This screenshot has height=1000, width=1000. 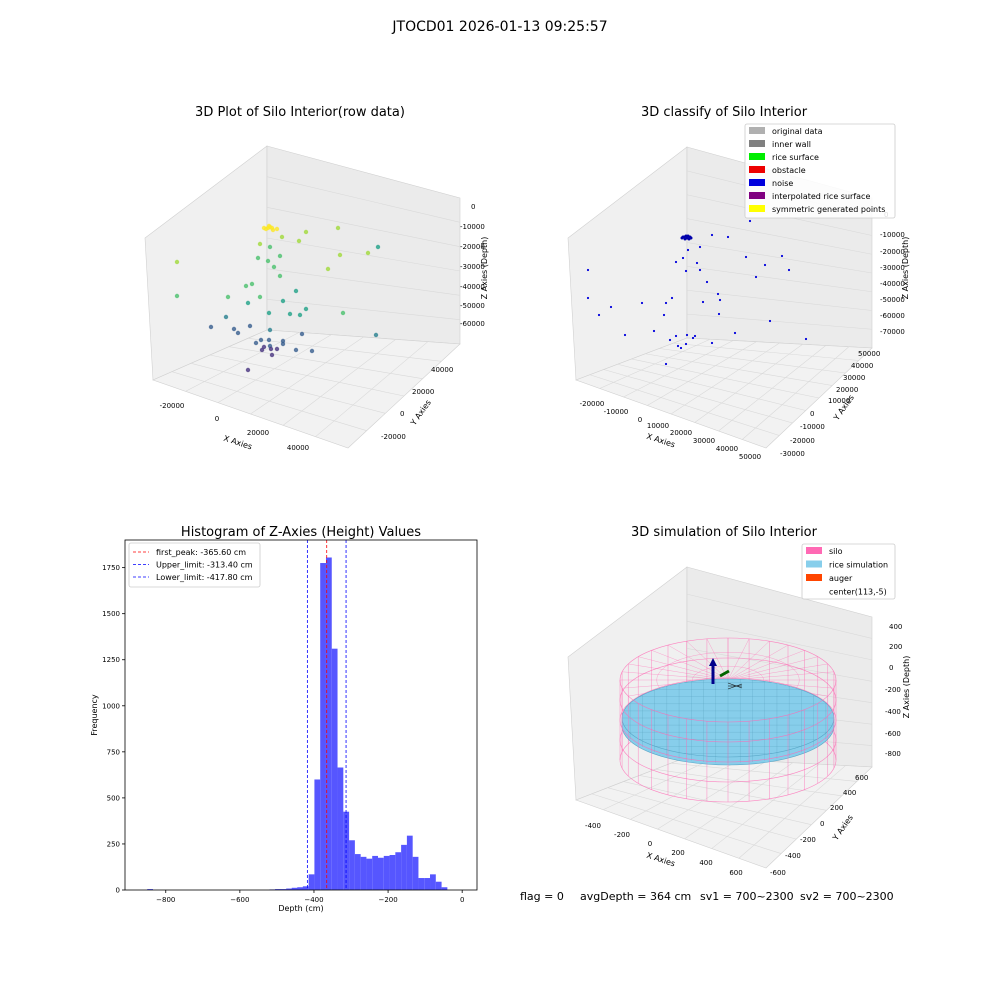 What do you see at coordinates (892, 316) in the screenshot?
I see `panel2-z-tick: -60000` at bounding box center [892, 316].